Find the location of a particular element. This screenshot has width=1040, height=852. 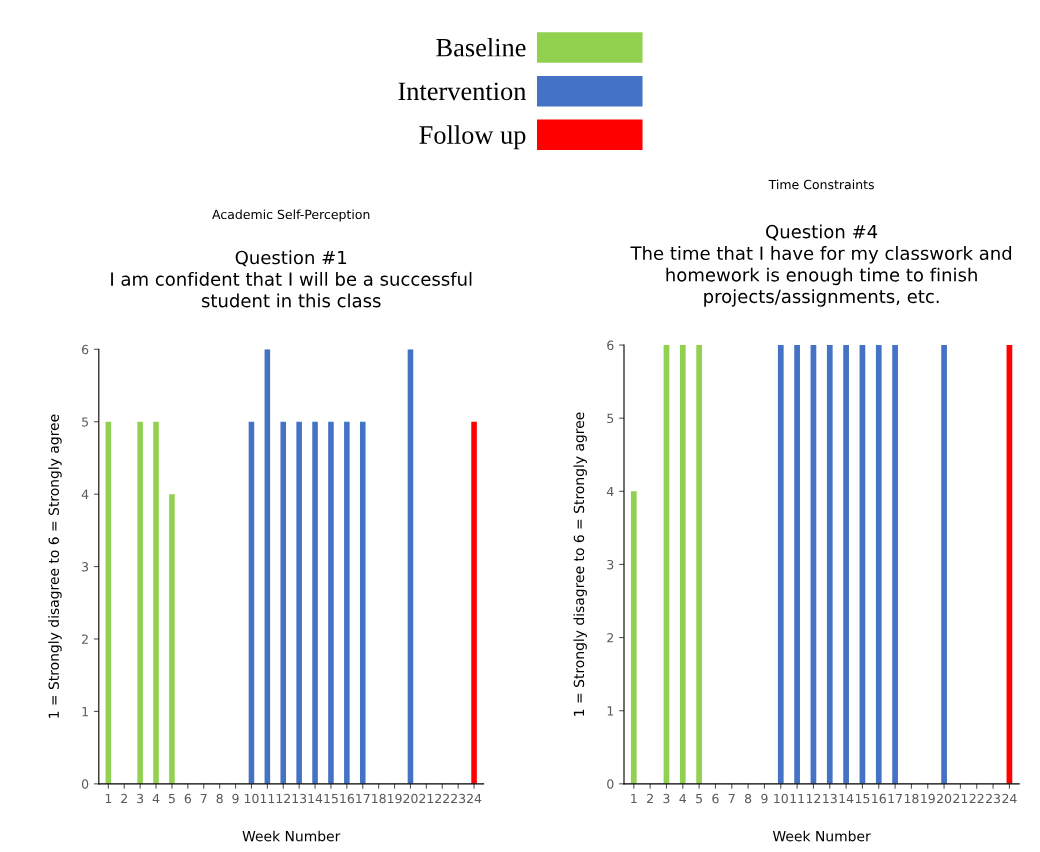

chart-title: Academic Self-Perception is located at coordinates (291, 215).